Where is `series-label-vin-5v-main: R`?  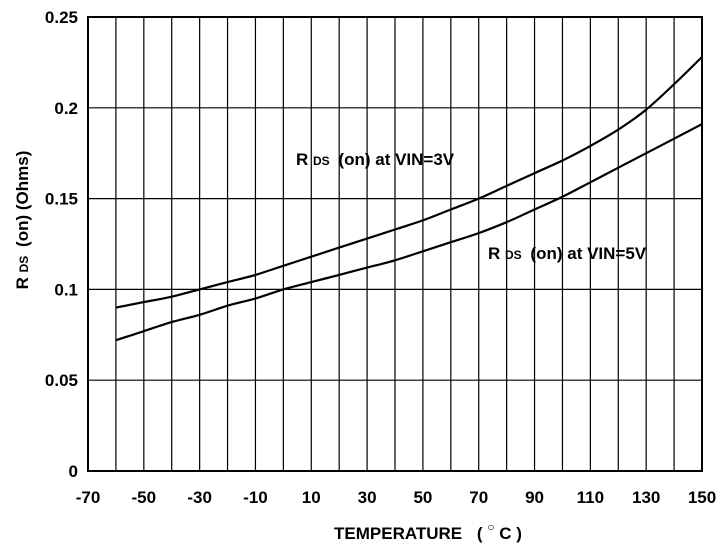
series-label-vin-5v-main: R is located at coordinates (494, 253).